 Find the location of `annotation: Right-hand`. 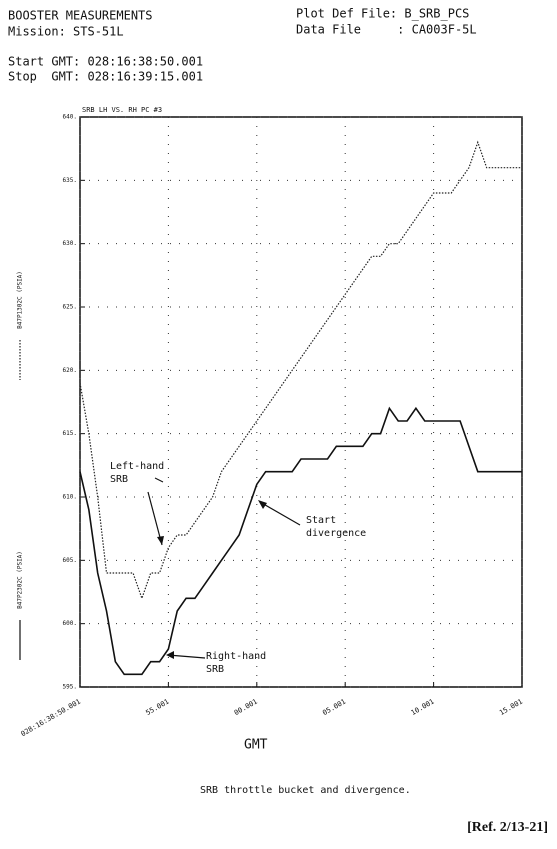

annotation: Right-hand is located at coordinates (236, 656).